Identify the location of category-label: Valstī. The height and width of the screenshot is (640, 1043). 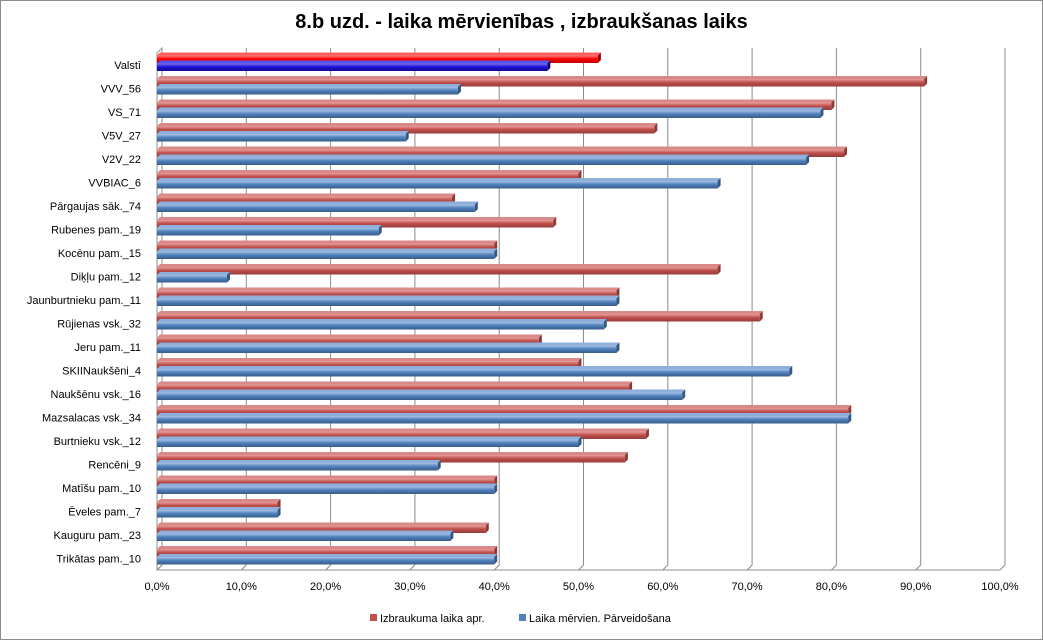
(128, 66).